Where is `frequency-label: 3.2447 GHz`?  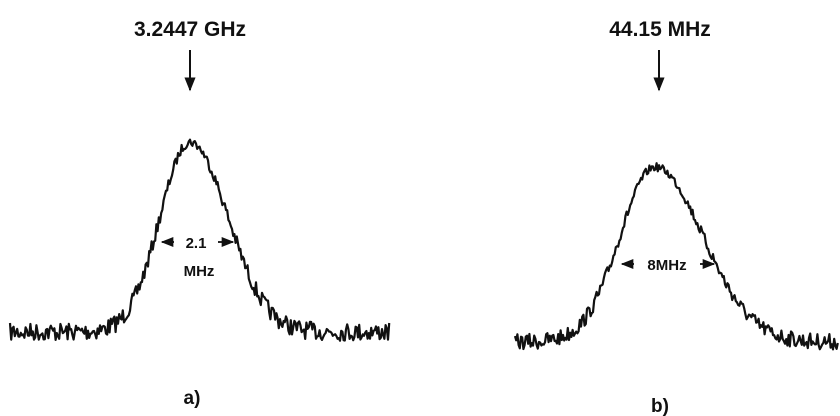 frequency-label: 3.2447 GHz is located at coordinates (190, 29).